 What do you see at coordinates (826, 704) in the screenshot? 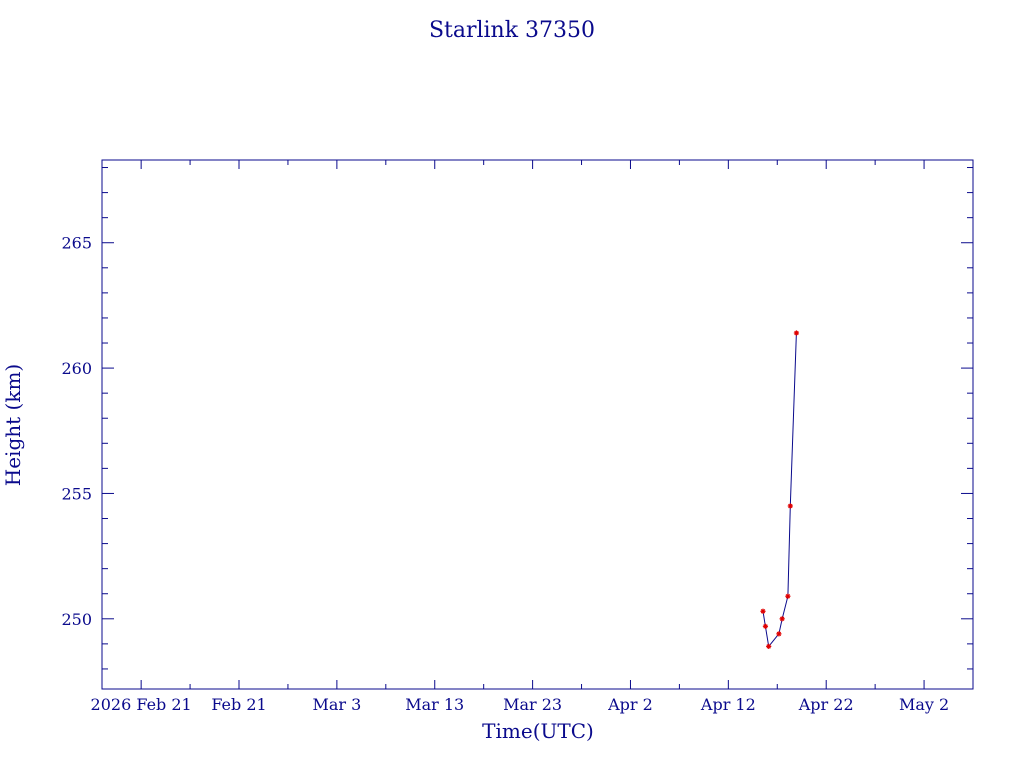
I see `x-tick-label: Apr 22` at bounding box center [826, 704].